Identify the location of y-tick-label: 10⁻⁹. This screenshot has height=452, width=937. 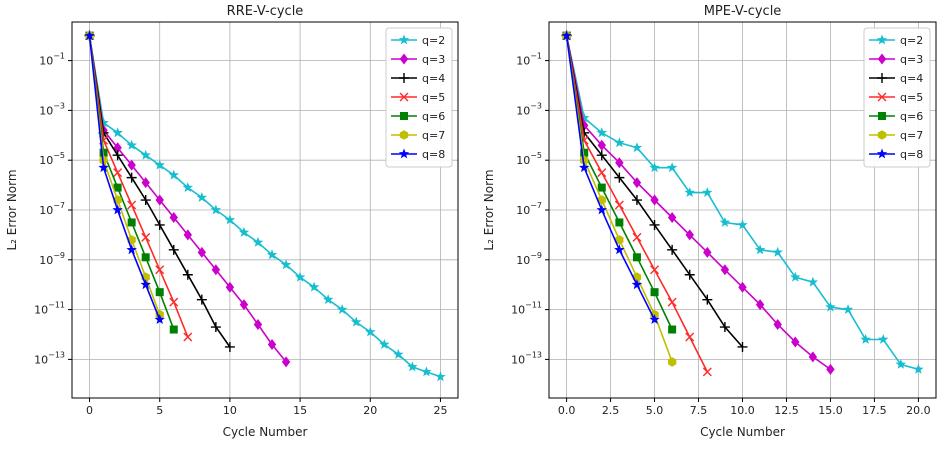
(529, 259).